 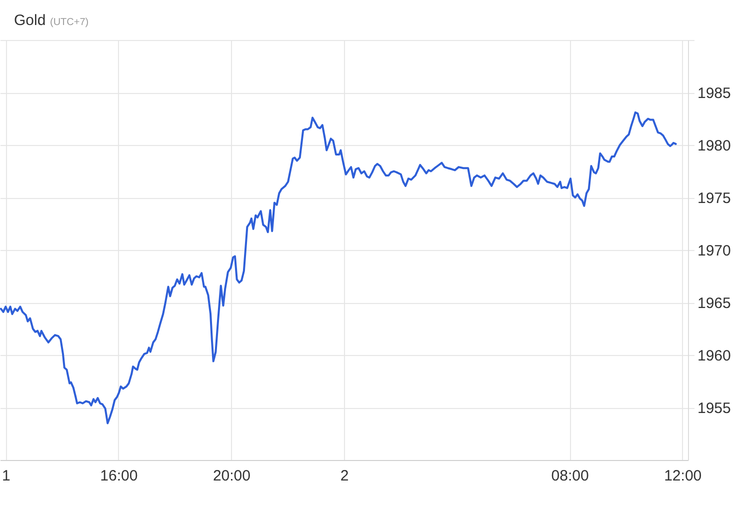 I want to click on x-tick-label: 12:00, so click(x=683, y=476).